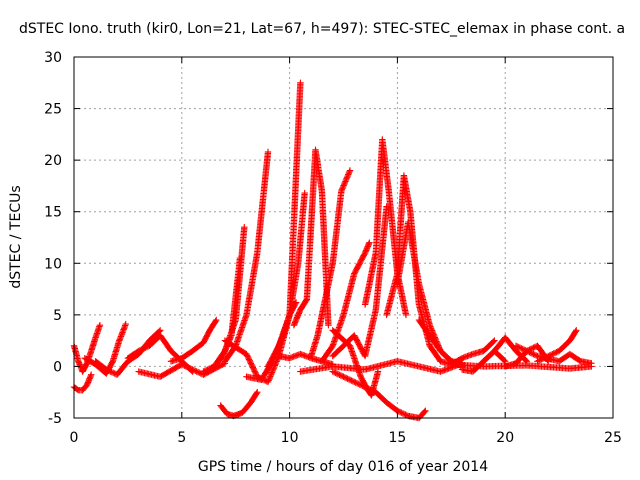  What do you see at coordinates (343, 467) in the screenshot?
I see `x-axis-label: GPS time / hours of day 016 of year 2014` at bounding box center [343, 467].